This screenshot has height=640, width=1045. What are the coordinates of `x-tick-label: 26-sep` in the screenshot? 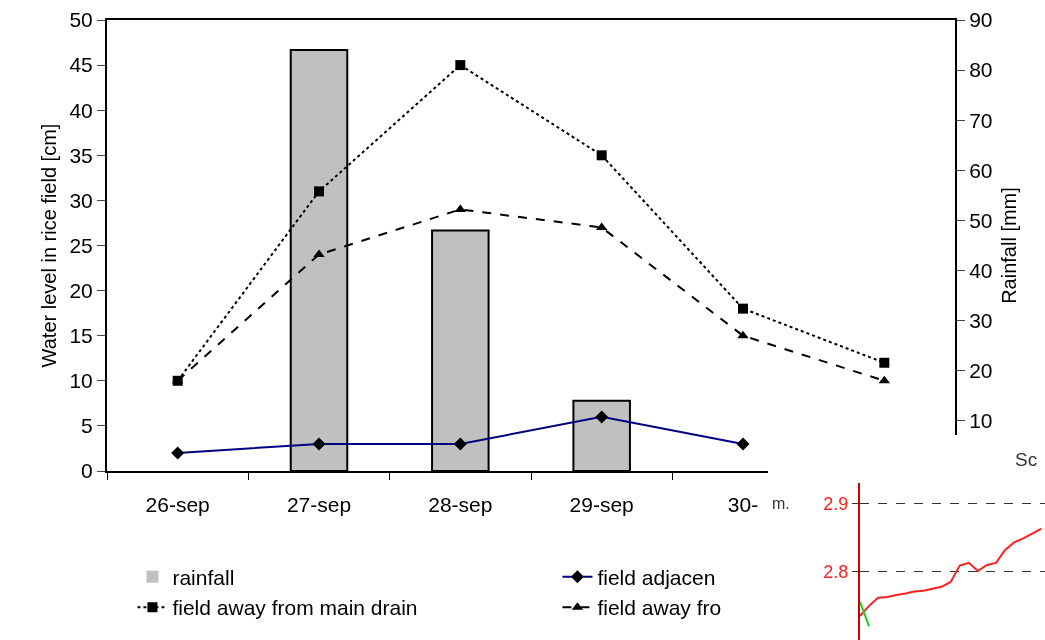 It's located at (177, 505).